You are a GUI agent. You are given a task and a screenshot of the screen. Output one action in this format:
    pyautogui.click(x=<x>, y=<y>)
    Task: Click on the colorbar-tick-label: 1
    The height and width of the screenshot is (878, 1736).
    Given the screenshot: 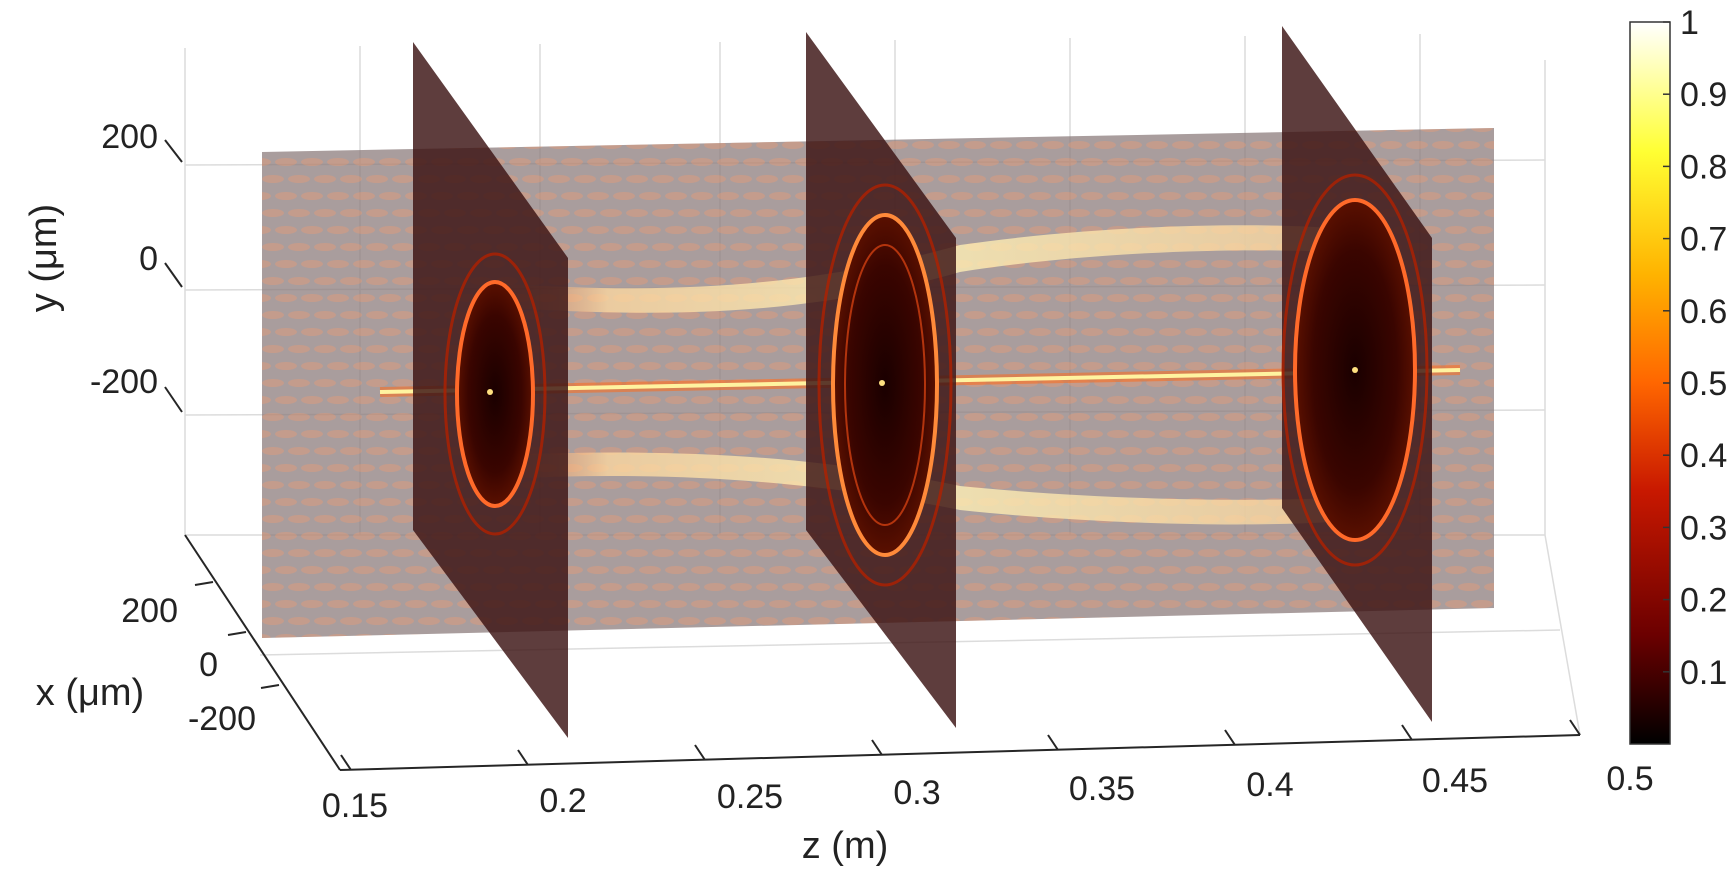 What is the action you would take?
    pyautogui.click(x=1689, y=23)
    